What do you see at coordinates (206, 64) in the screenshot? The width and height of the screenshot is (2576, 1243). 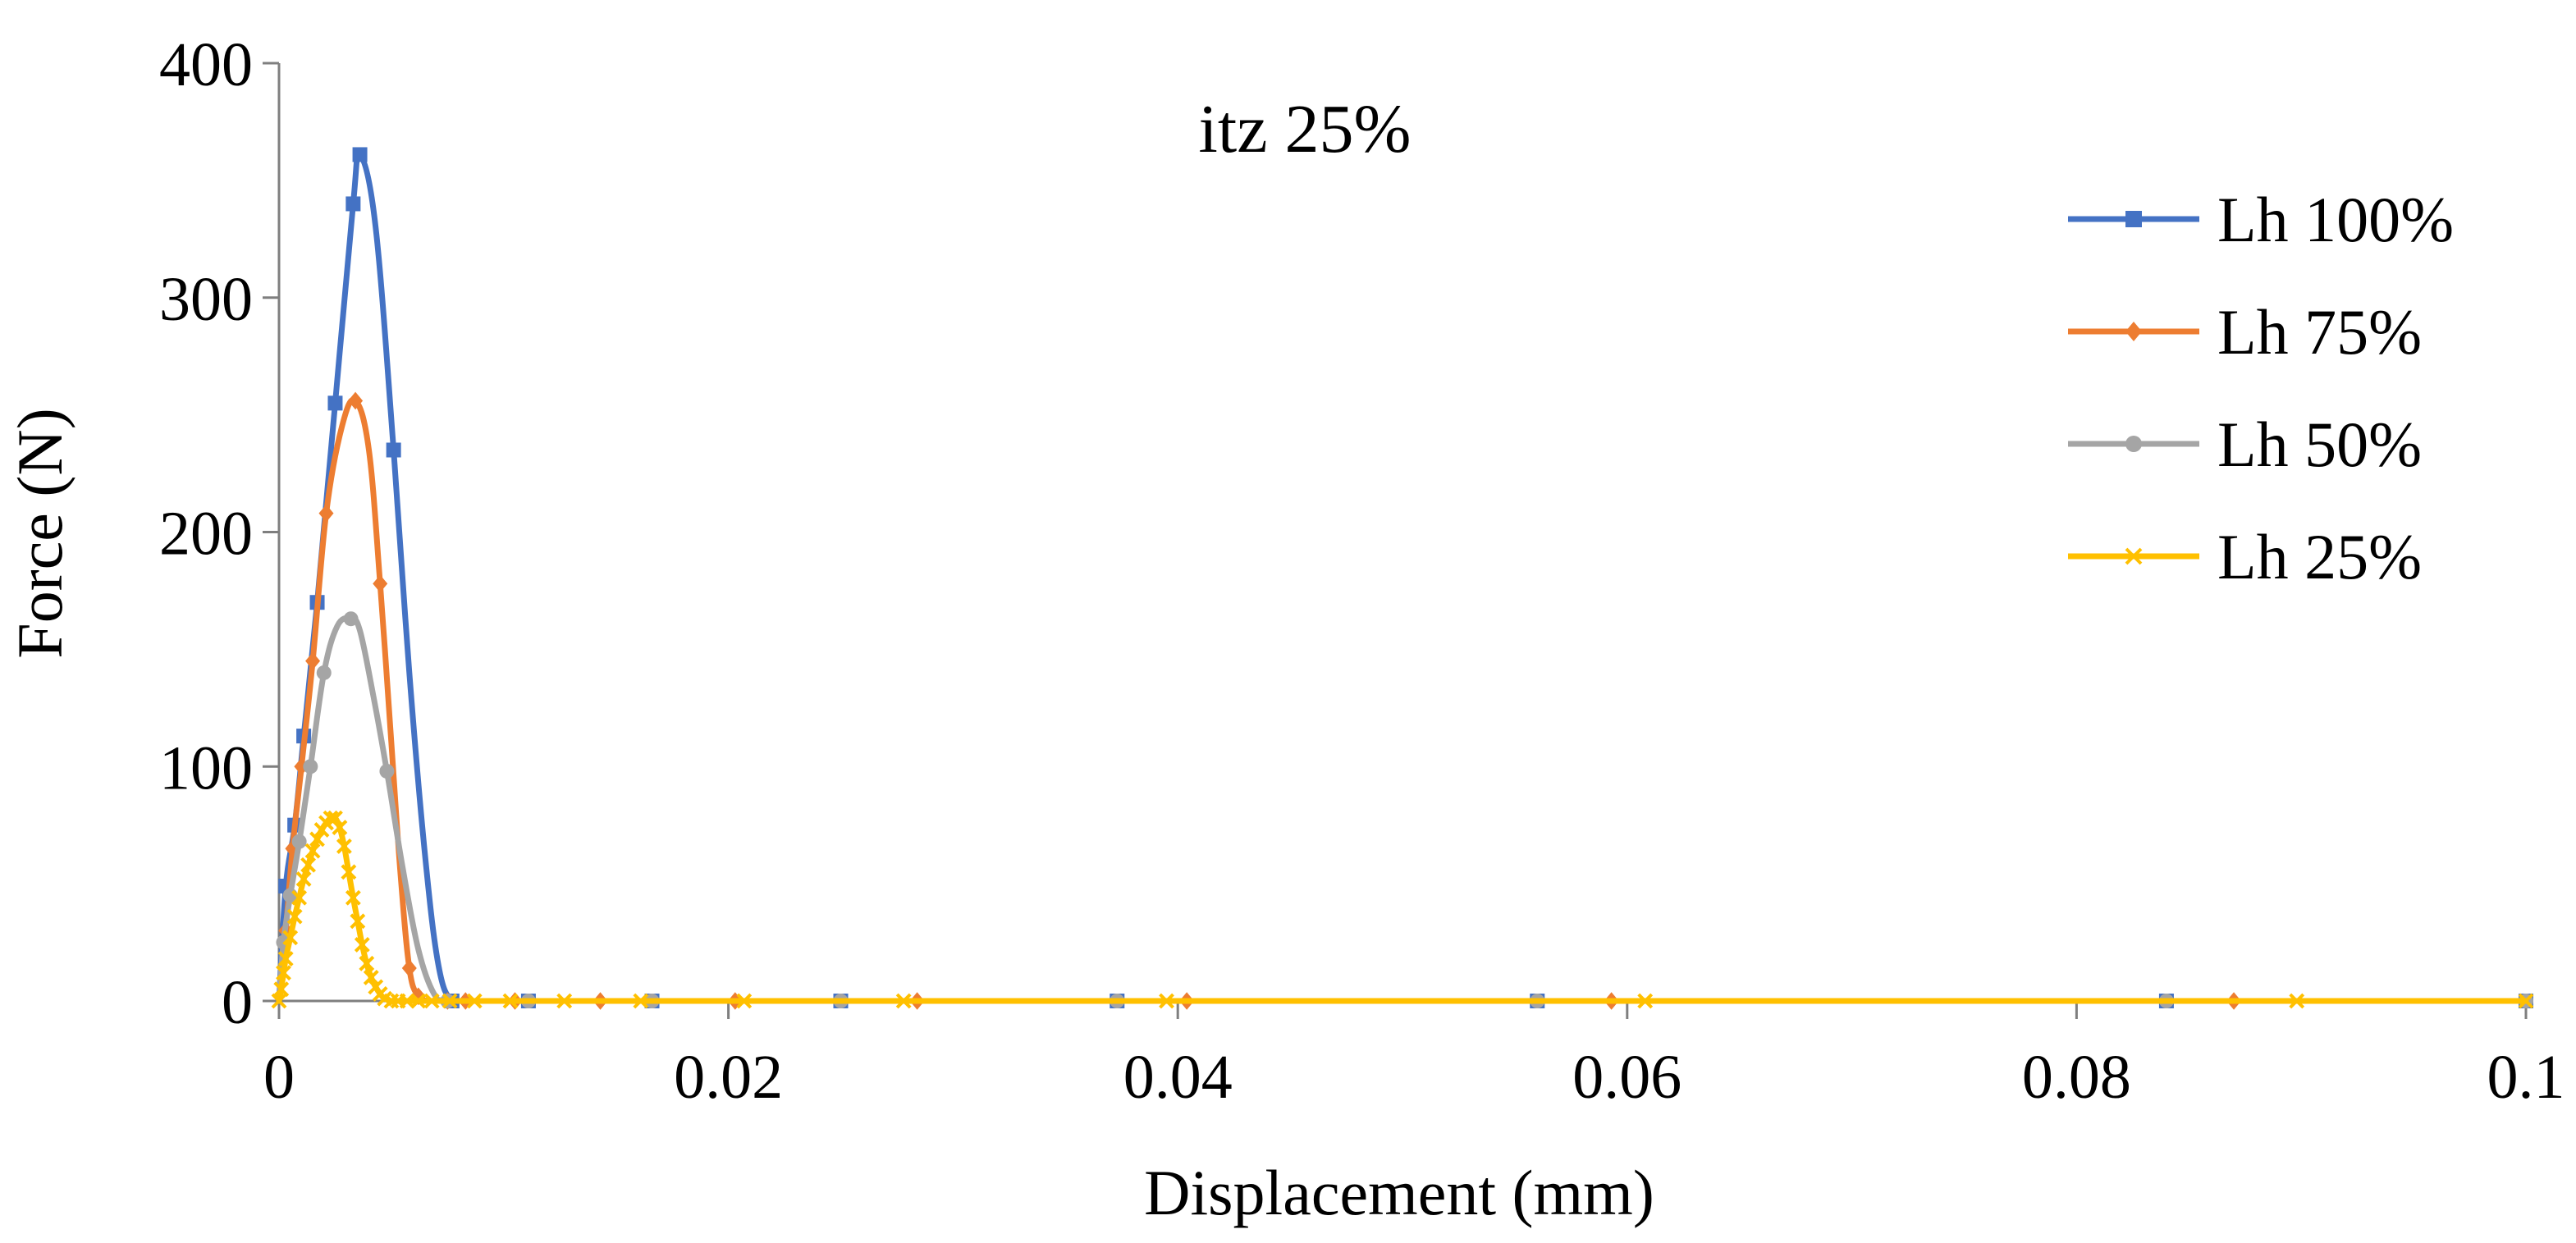 I see `y-tick-label: 400` at bounding box center [206, 64].